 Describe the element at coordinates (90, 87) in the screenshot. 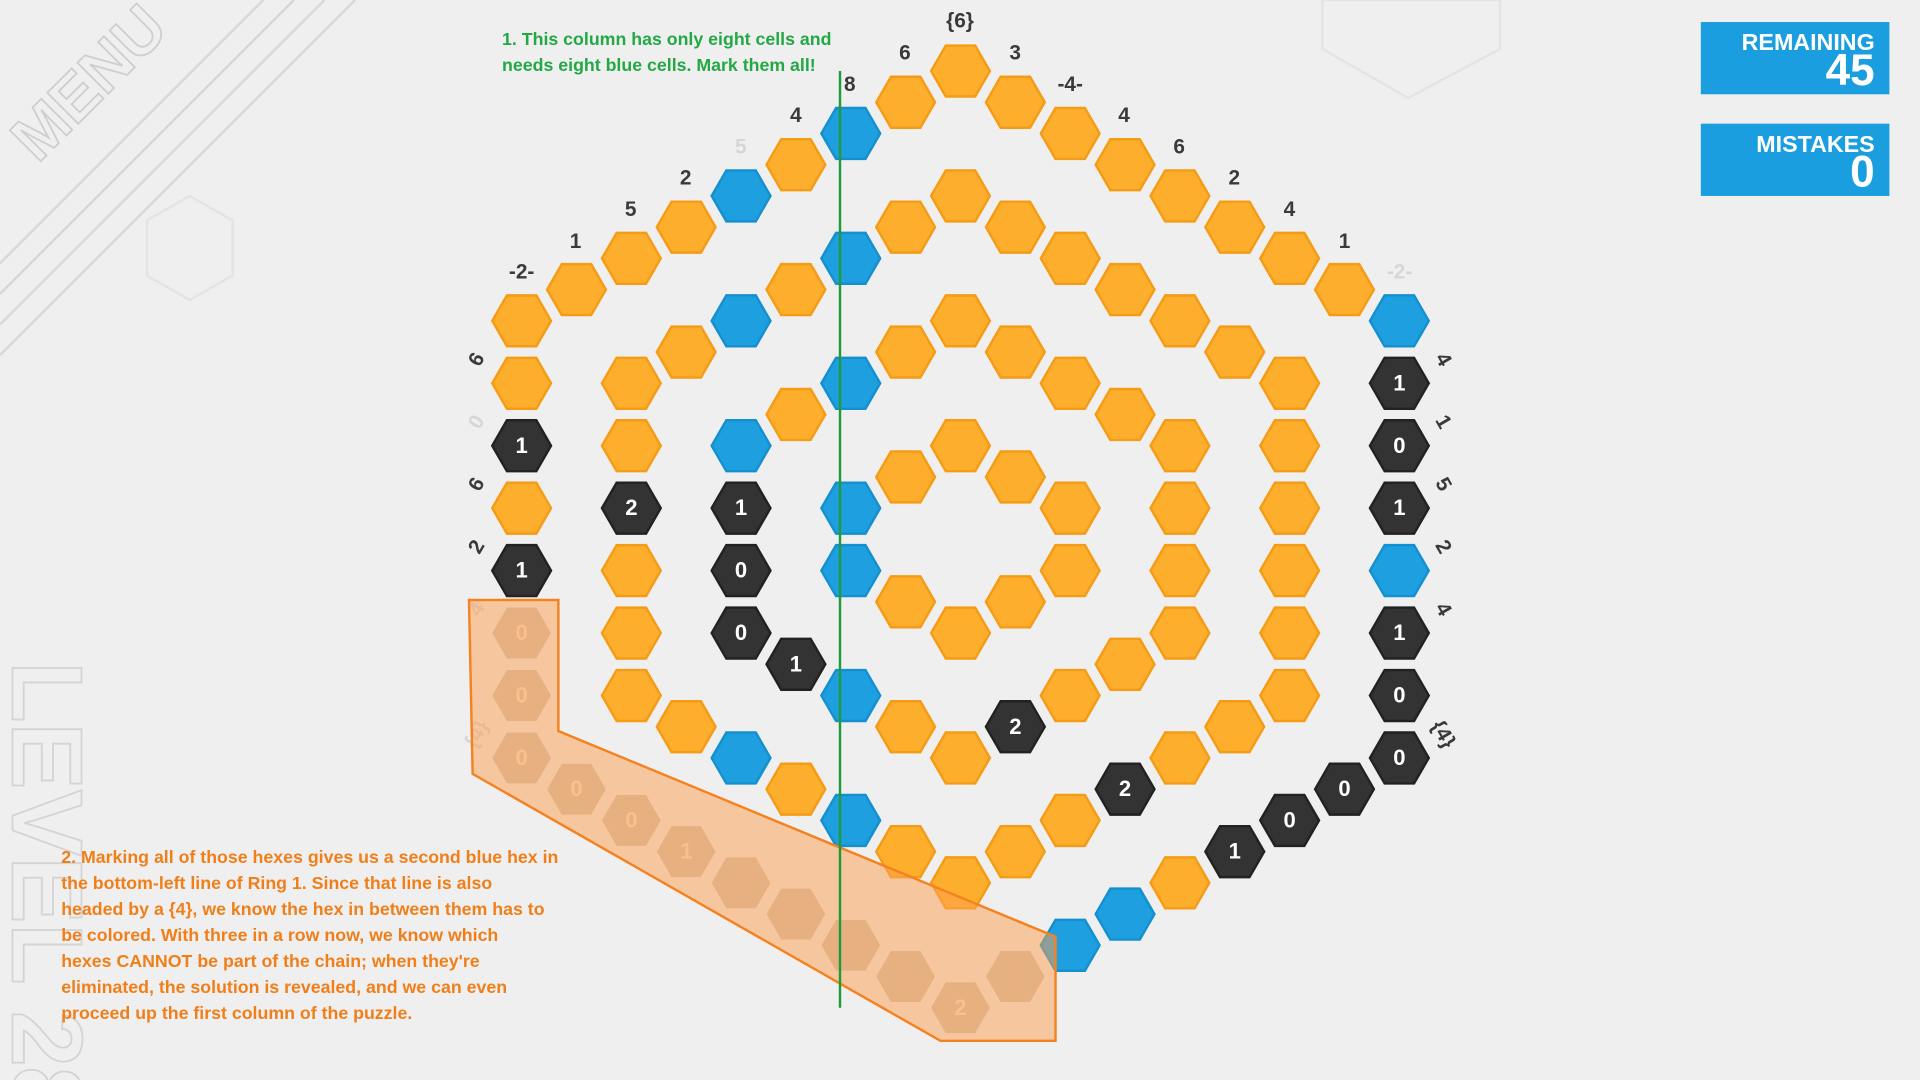

I see `menu-button: MENU` at that location.